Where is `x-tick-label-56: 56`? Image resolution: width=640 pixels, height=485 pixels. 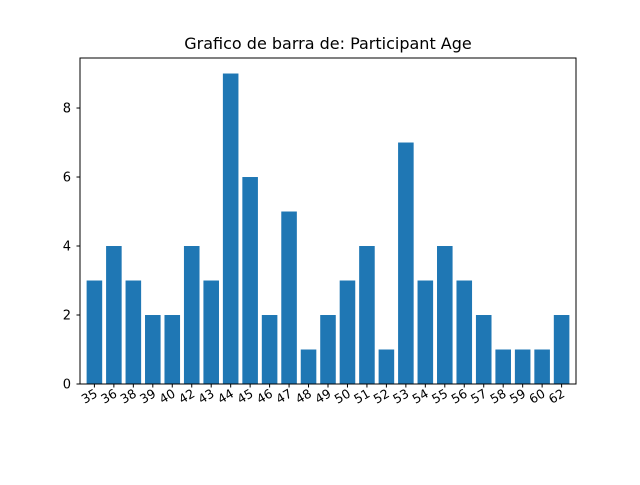
x-tick-label-56: 56 is located at coordinates (458, 396).